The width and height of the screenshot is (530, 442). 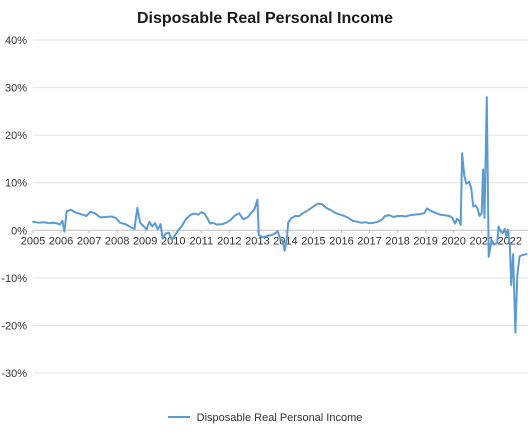 I want to click on x-tick-label: 2005, so click(x=33, y=241).